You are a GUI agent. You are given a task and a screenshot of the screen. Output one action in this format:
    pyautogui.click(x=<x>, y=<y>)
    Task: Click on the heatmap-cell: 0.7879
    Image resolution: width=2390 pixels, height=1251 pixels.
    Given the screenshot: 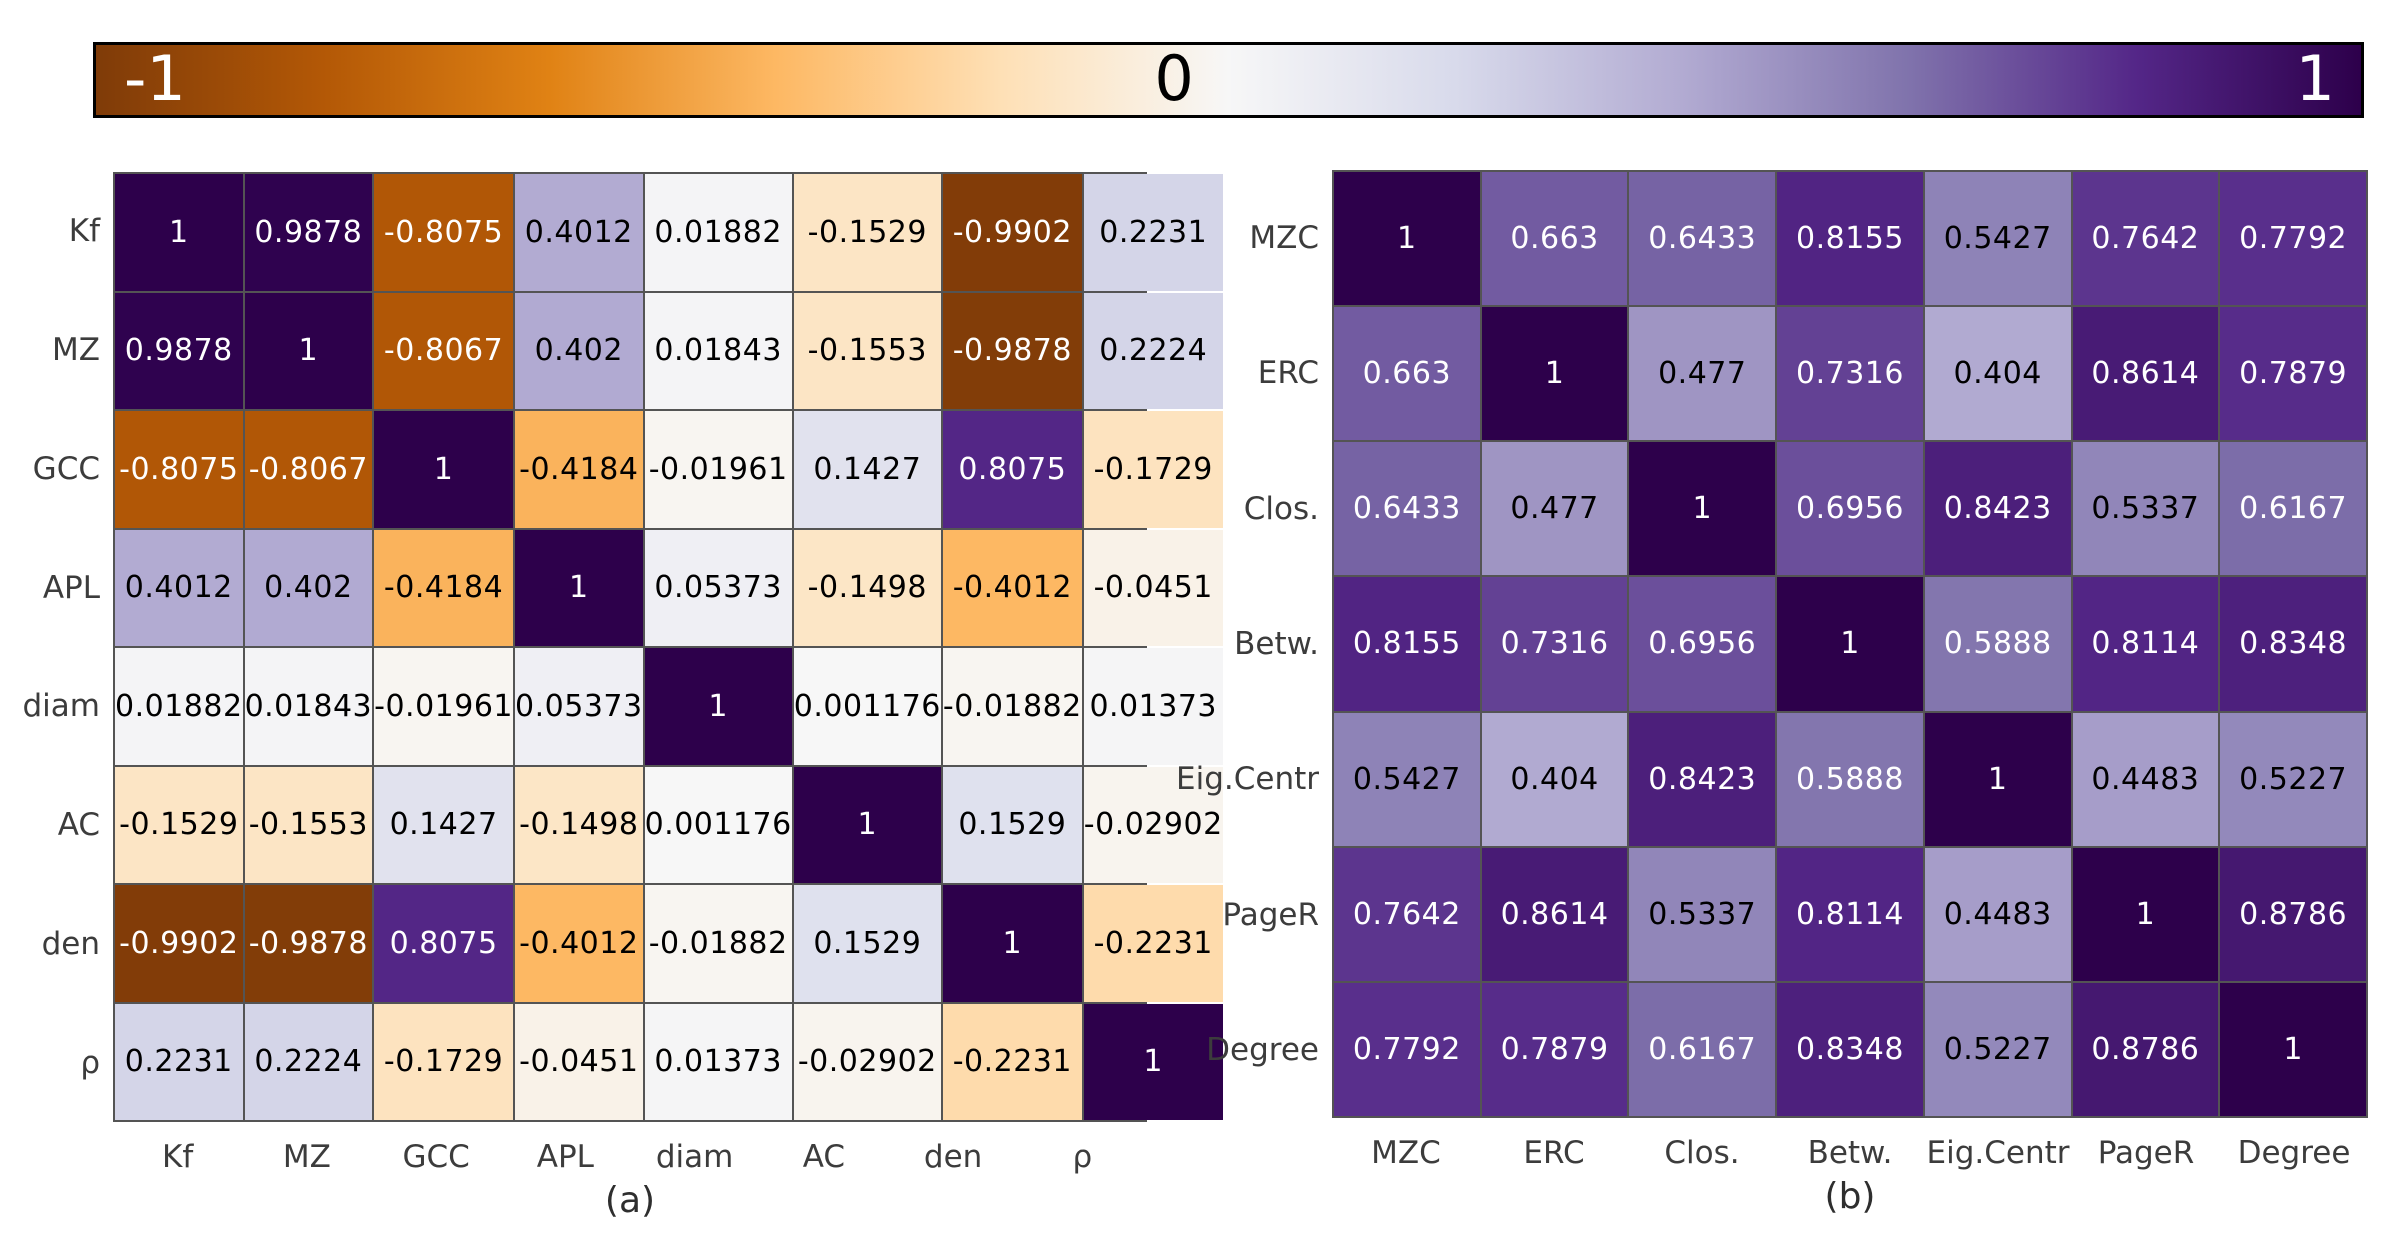 What is the action you would take?
    pyautogui.click(x=2293, y=374)
    